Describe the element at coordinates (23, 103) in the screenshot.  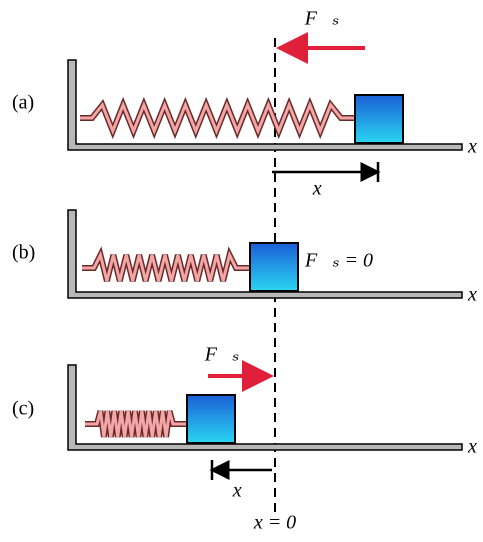
I see `panel-label: (a)` at that location.